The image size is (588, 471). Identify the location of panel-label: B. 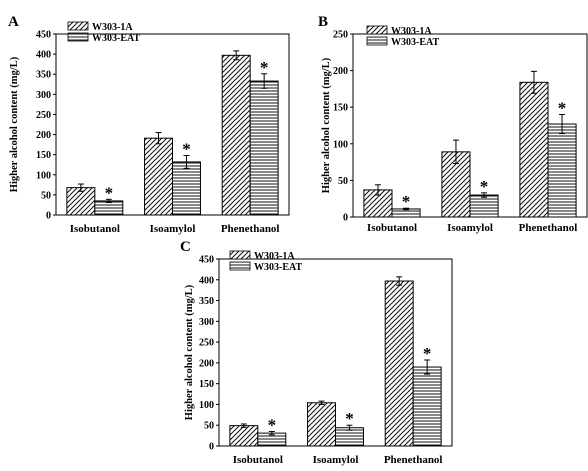
(323, 22).